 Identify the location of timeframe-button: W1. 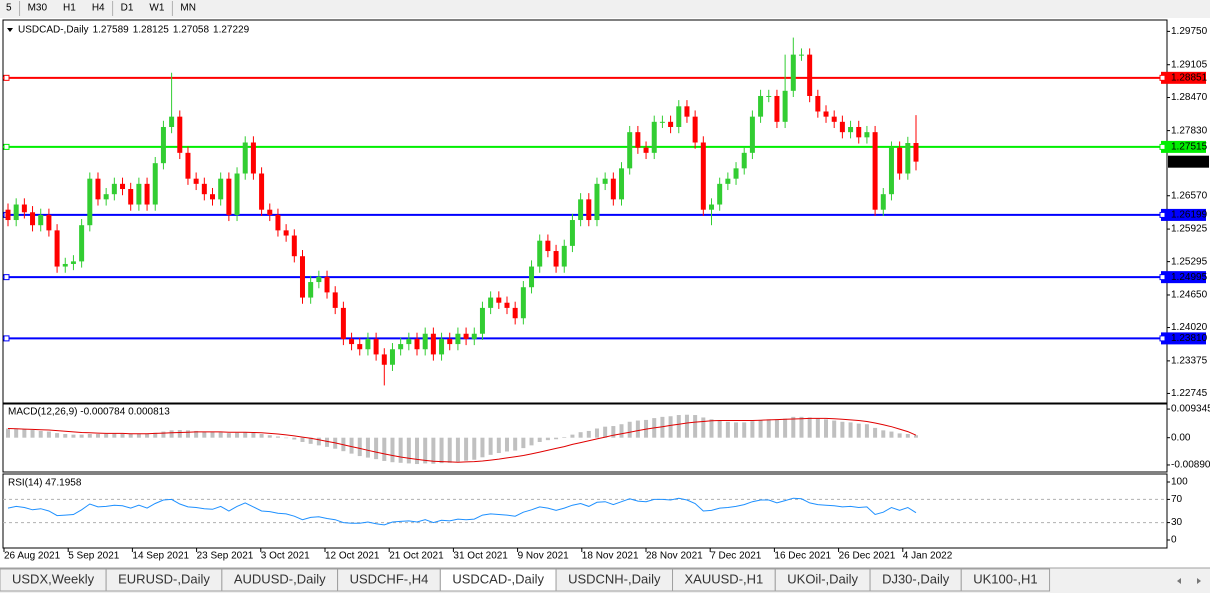
(156, 8).